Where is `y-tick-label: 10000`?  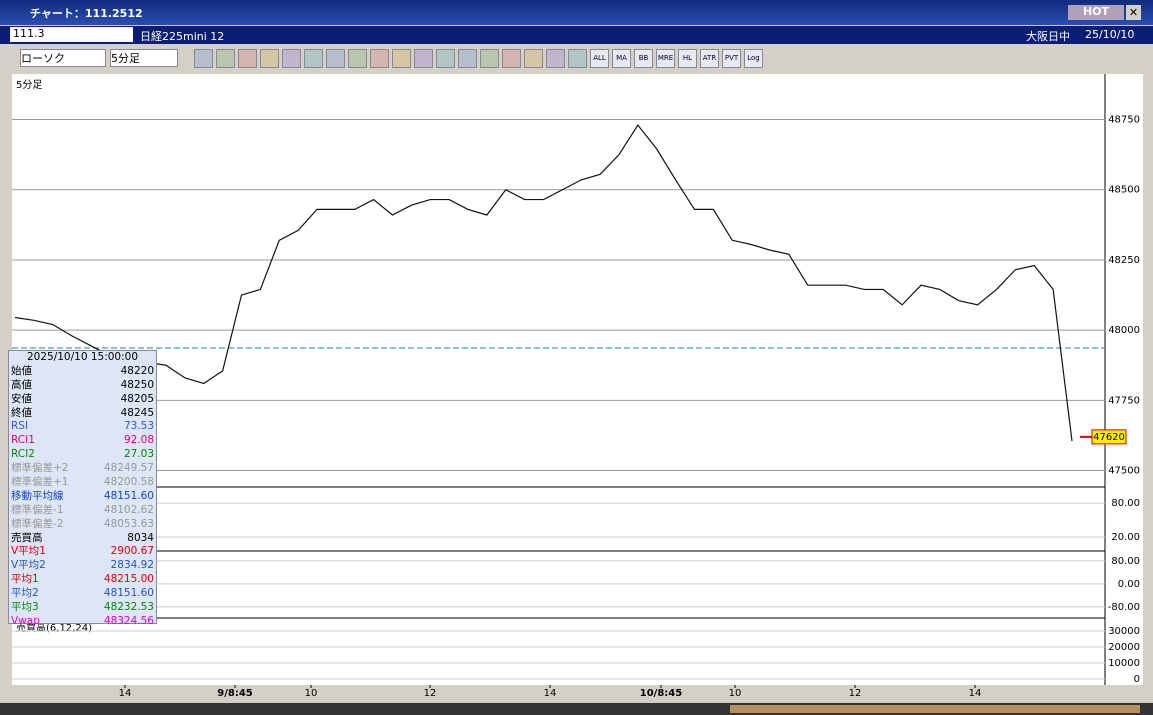
y-tick-label: 10000 is located at coordinates (1124, 663).